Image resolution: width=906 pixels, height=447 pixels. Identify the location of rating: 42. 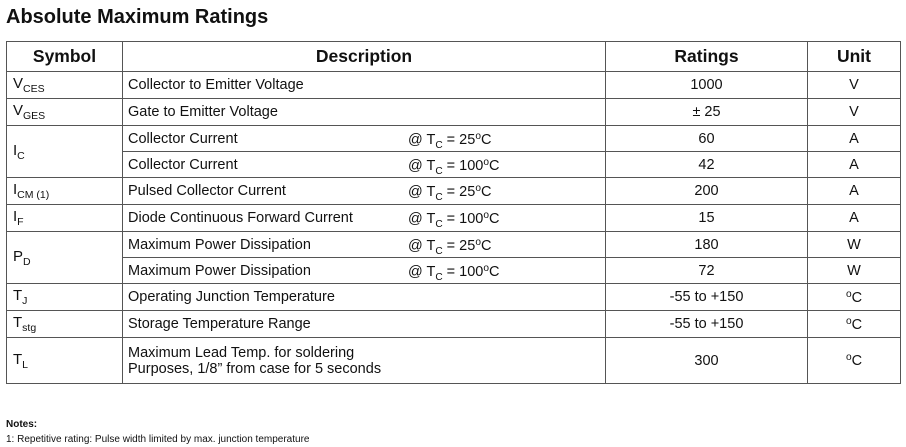
(706, 164).